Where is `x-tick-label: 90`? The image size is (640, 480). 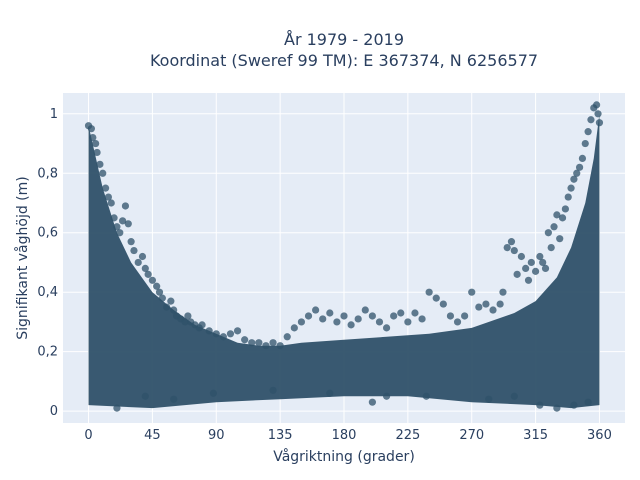 x-tick-label: 90 is located at coordinates (216, 435).